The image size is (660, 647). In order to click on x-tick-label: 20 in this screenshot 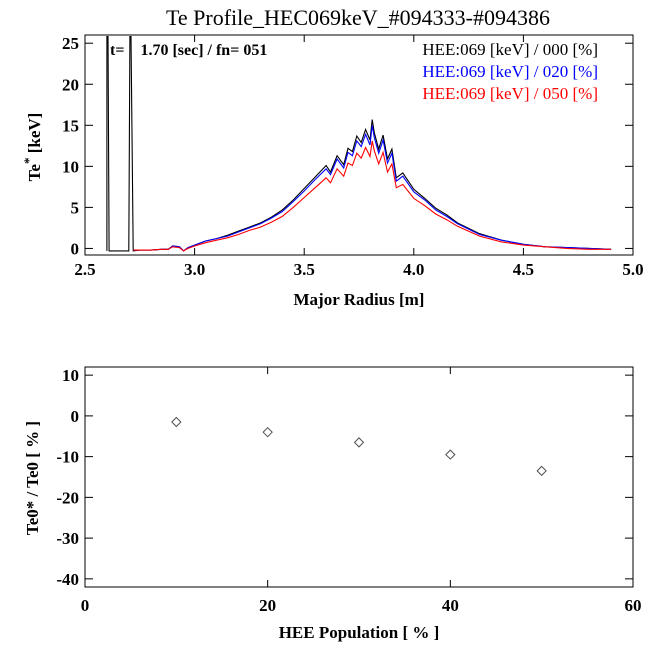, I will do `click(267, 605)`.